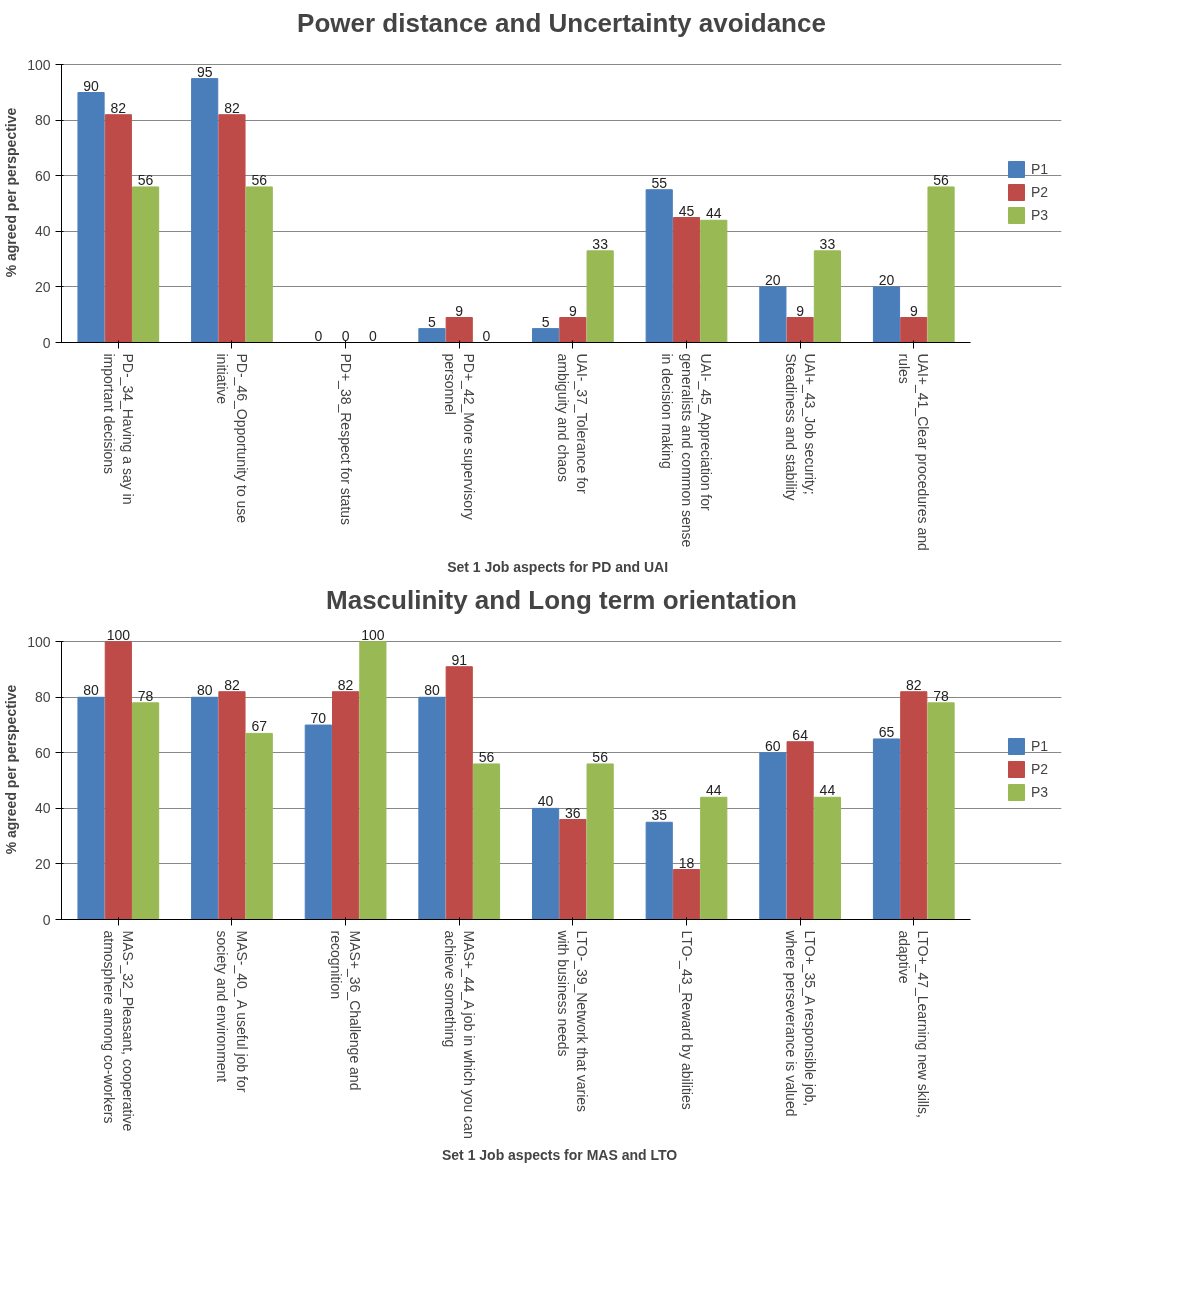 The width and height of the screenshot is (1189, 1295). Describe the element at coordinates (345, 1010) in the screenshot. I see `x-tick-label: MAS+_36_Challenge and recognition` at that location.